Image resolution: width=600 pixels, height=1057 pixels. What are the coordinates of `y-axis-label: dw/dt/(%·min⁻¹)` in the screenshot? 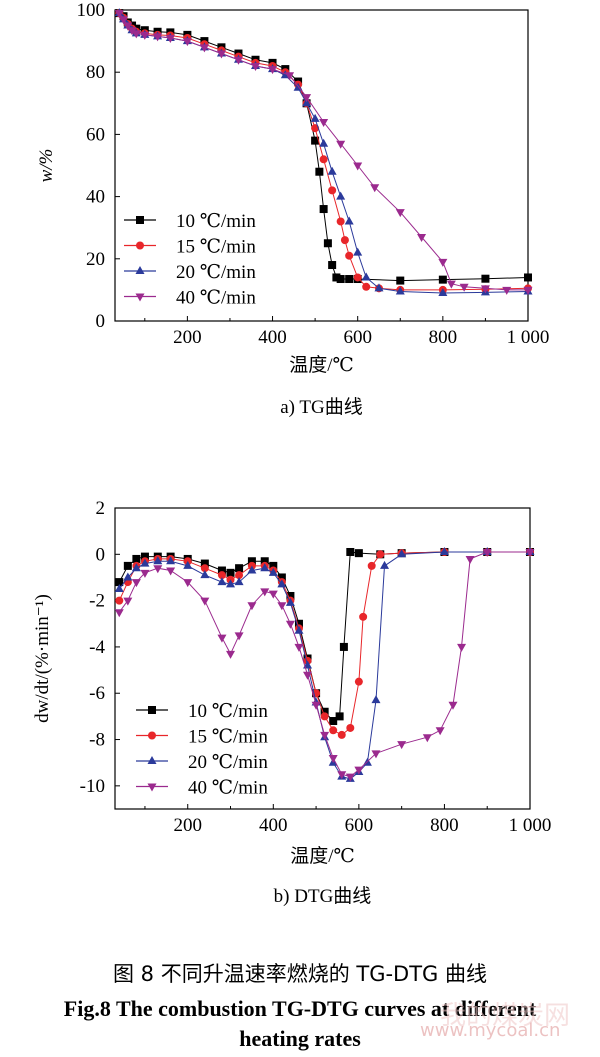 It's located at (42, 658).